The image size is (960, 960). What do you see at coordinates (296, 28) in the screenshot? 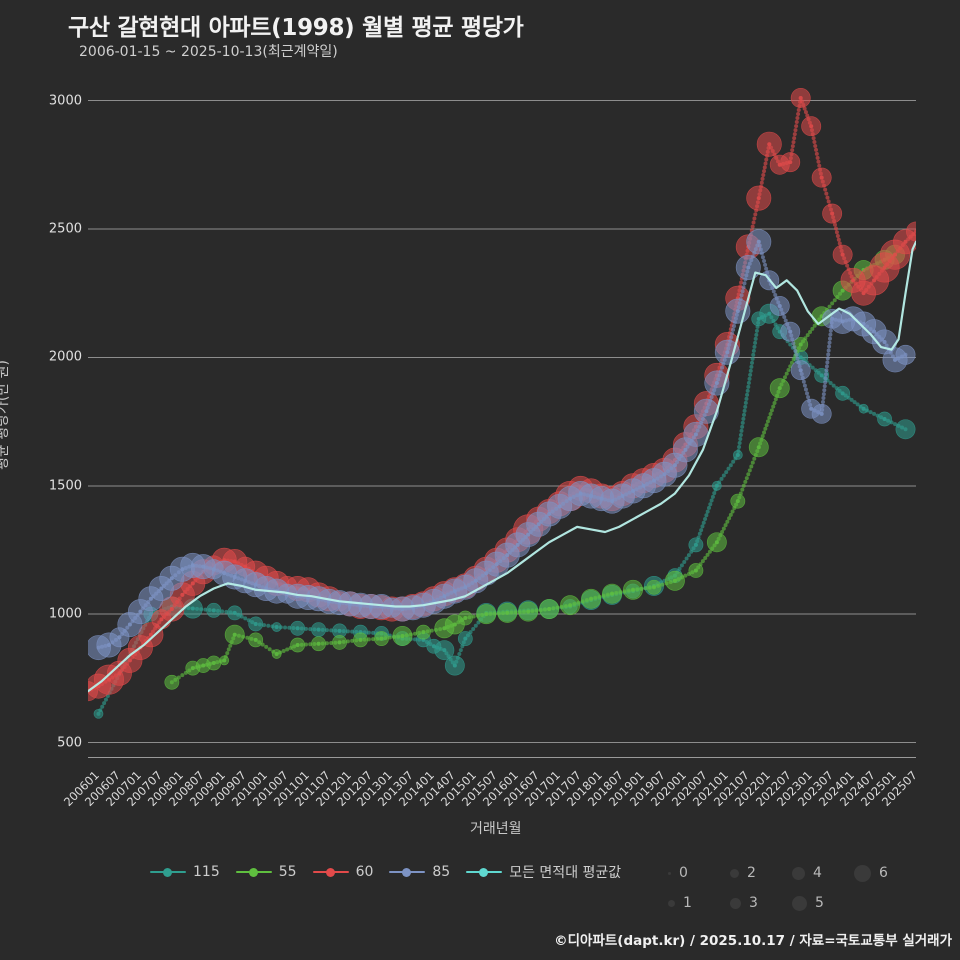
I see `page-title: 구산 갈현현대 아파트(1998) 월별 평균 평당가` at bounding box center [296, 28].